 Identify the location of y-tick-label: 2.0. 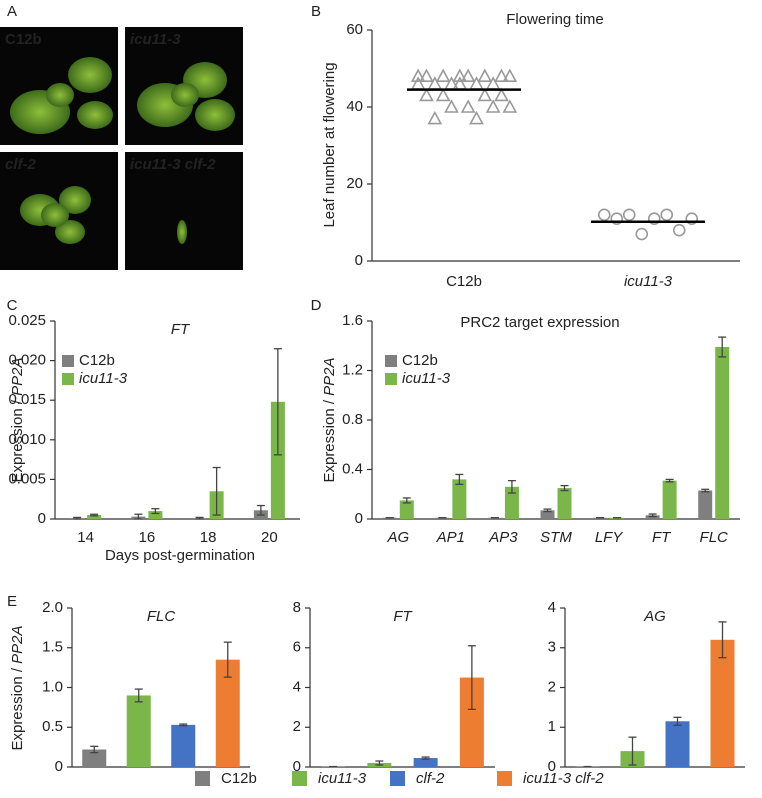
(52, 607).